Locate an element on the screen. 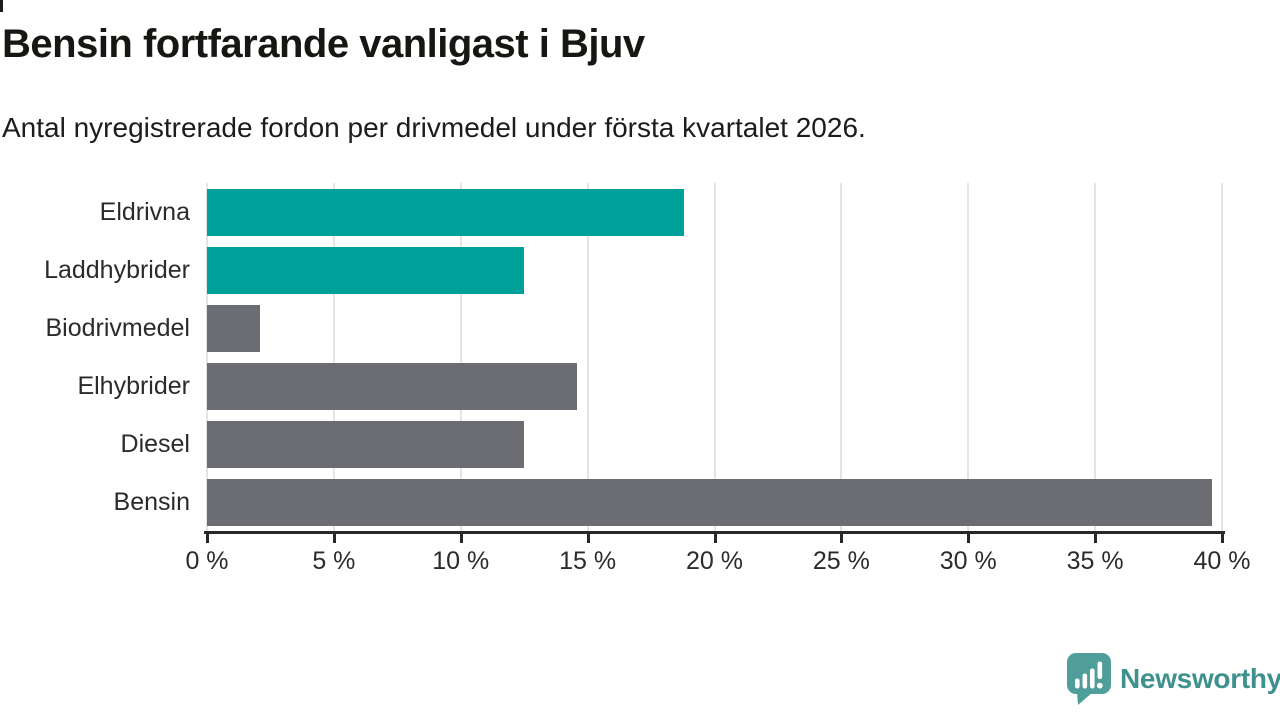 This screenshot has height=720, width=1280. x-tick-label-15: 15 % is located at coordinates (588, 561).